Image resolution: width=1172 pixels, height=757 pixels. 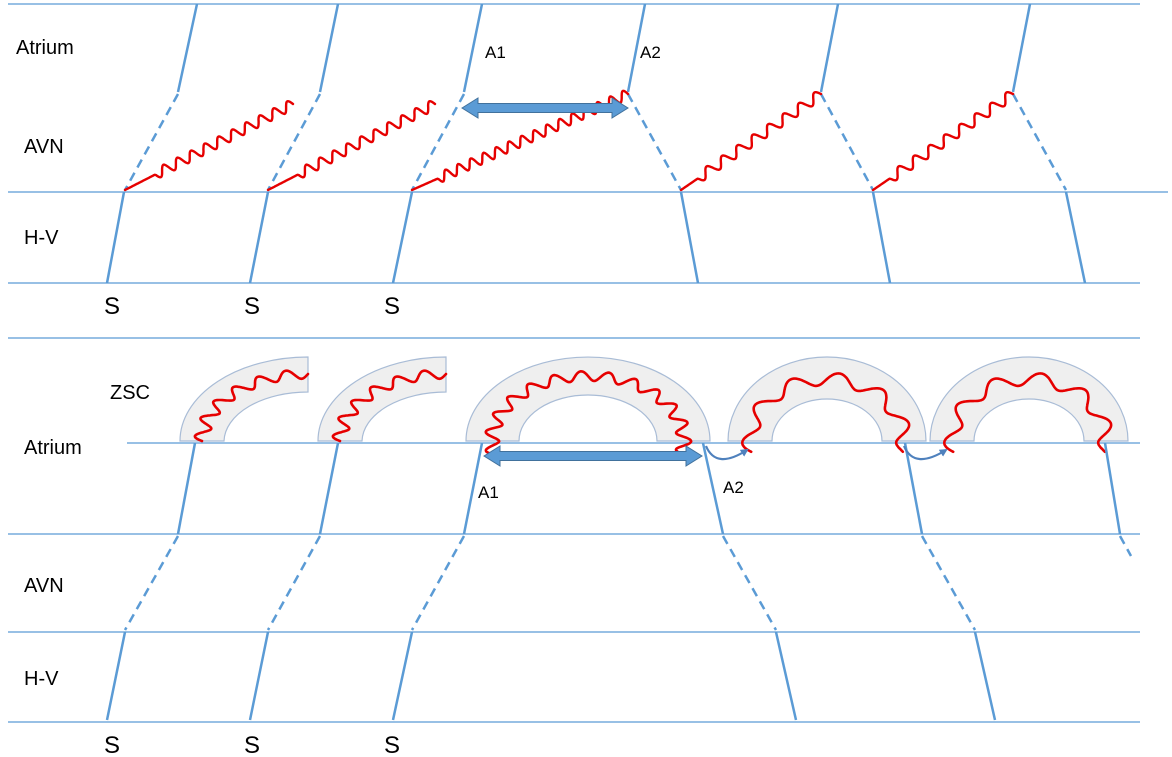 What do you see at coordinates (495, 52) in the screenshot?
I see `top-a1-label: A1` at bounding box center [495, 52].